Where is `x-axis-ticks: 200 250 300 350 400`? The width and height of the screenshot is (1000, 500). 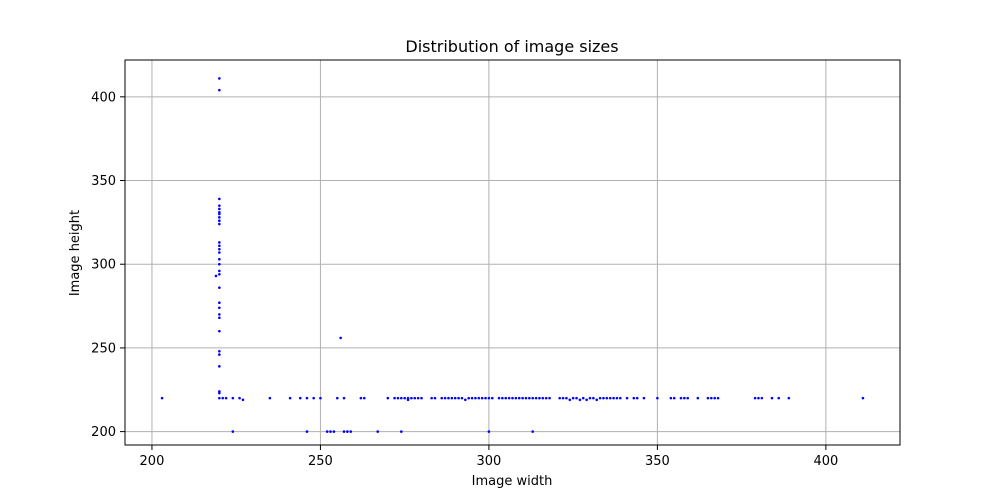 x-axis-ticks: 200 250 300 350 400 is located at coordinates (489, 457).